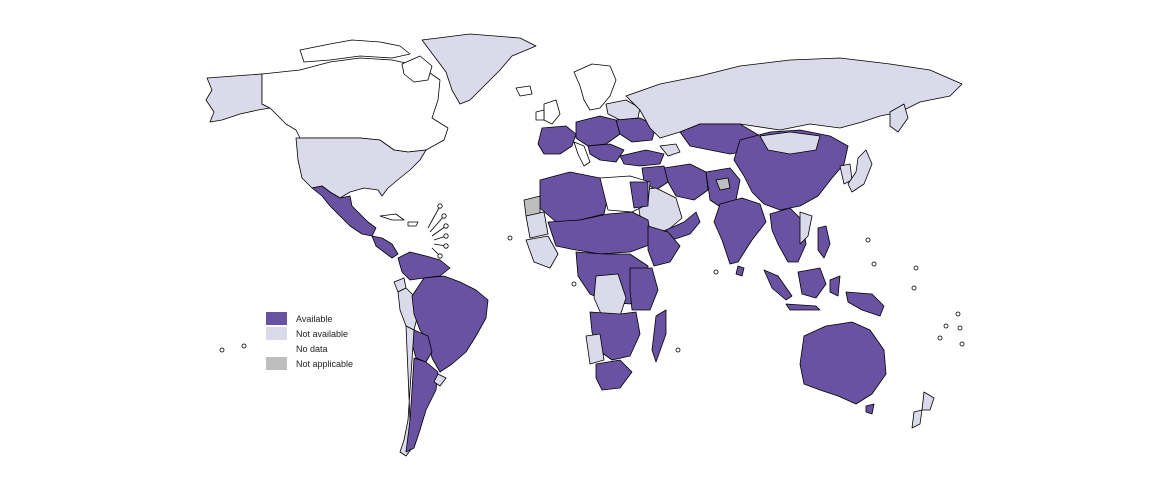  I want to click on legend-item-not-applicable: Not applicable, so click(309, 363).